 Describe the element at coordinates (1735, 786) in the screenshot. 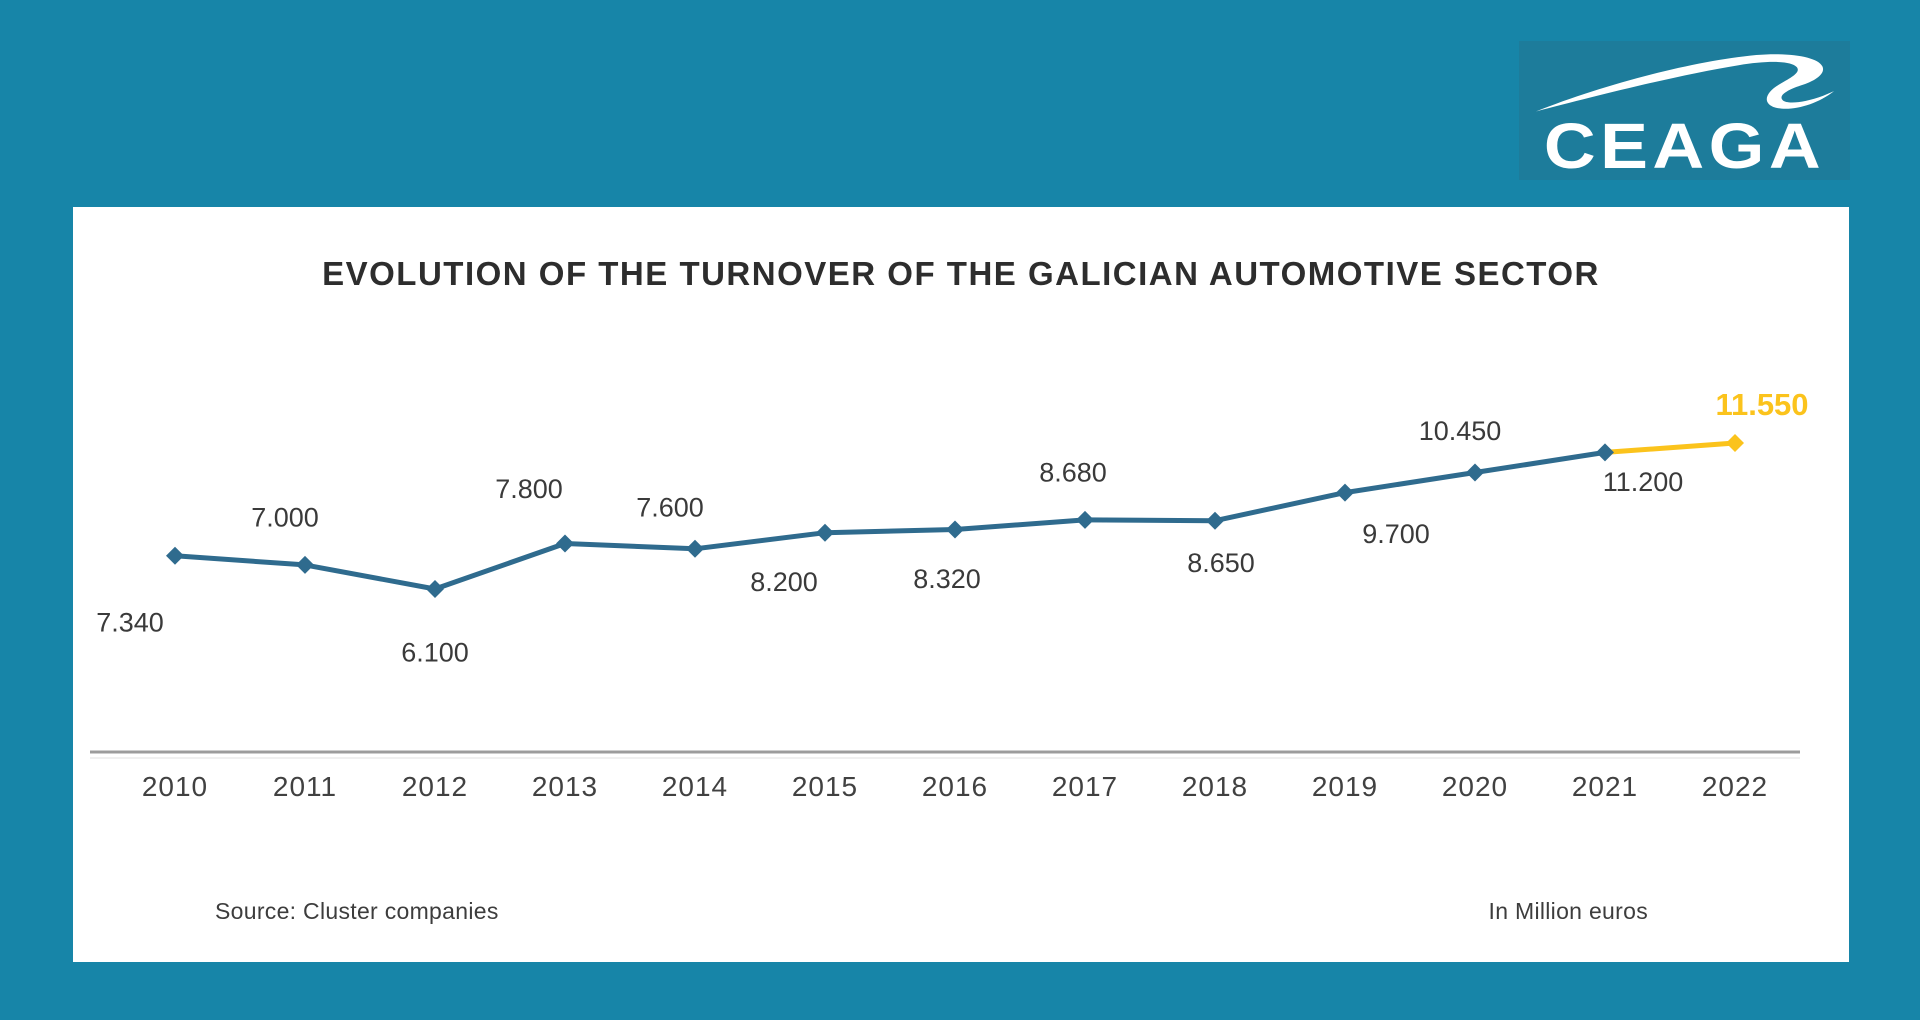

I see `x-axis-label-2022: 2022` at that location.